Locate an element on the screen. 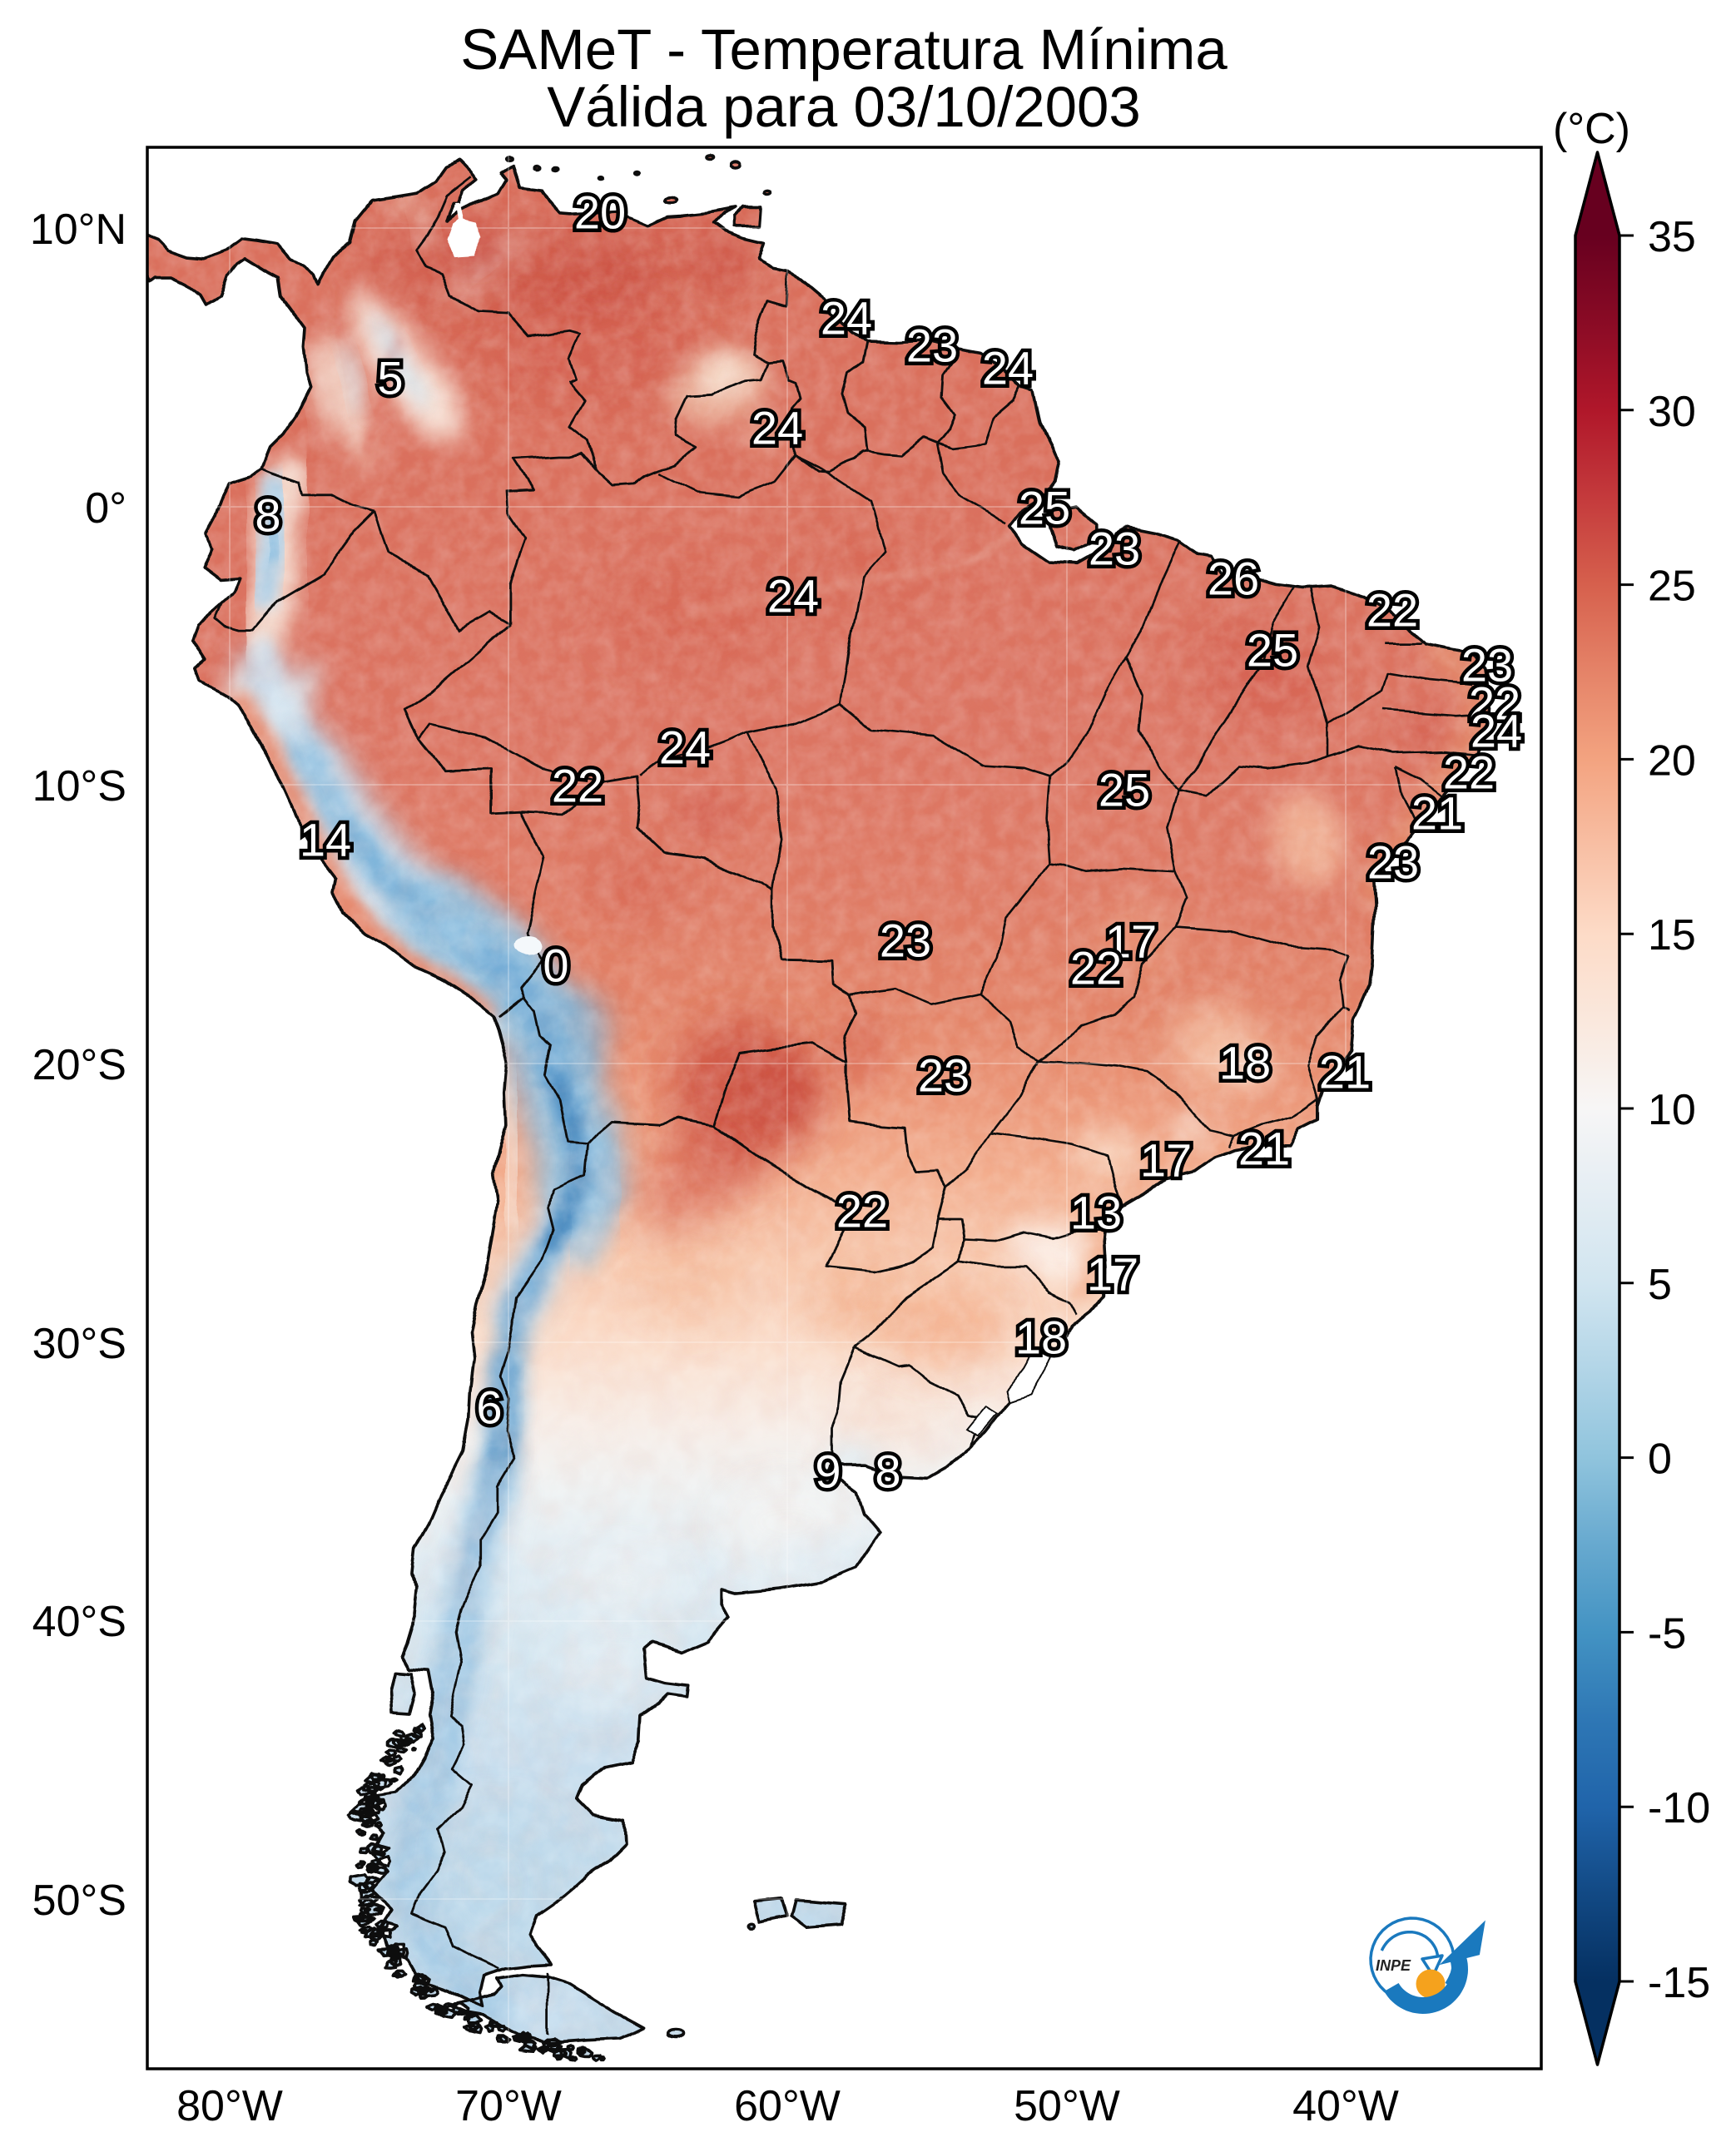 The image size is (1736, 2152). svg-text: 70°W is located at coordinates (508, 2106).